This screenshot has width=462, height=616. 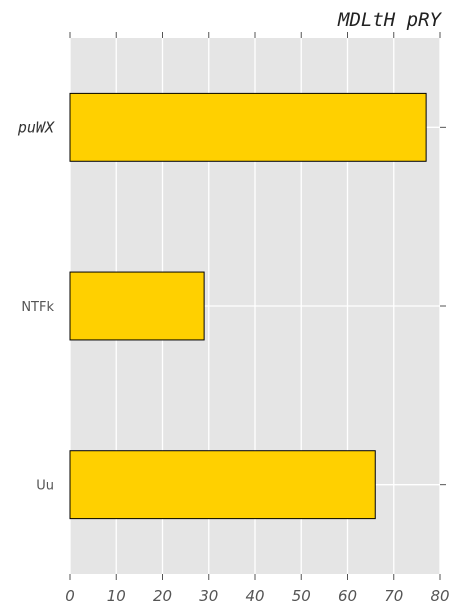 I want to click on bar-NTFk, so click(x=137, y=306).